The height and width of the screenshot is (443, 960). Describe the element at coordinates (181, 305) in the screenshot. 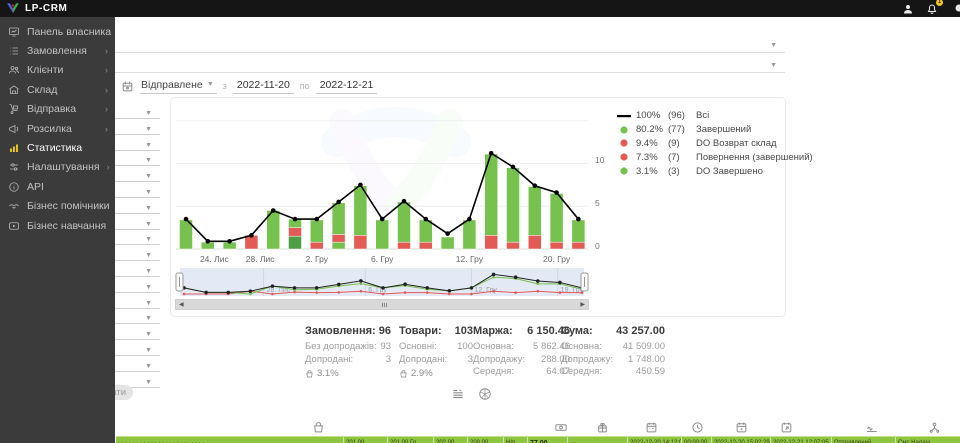

I see `scroll-left-icon: ◀` at that location.